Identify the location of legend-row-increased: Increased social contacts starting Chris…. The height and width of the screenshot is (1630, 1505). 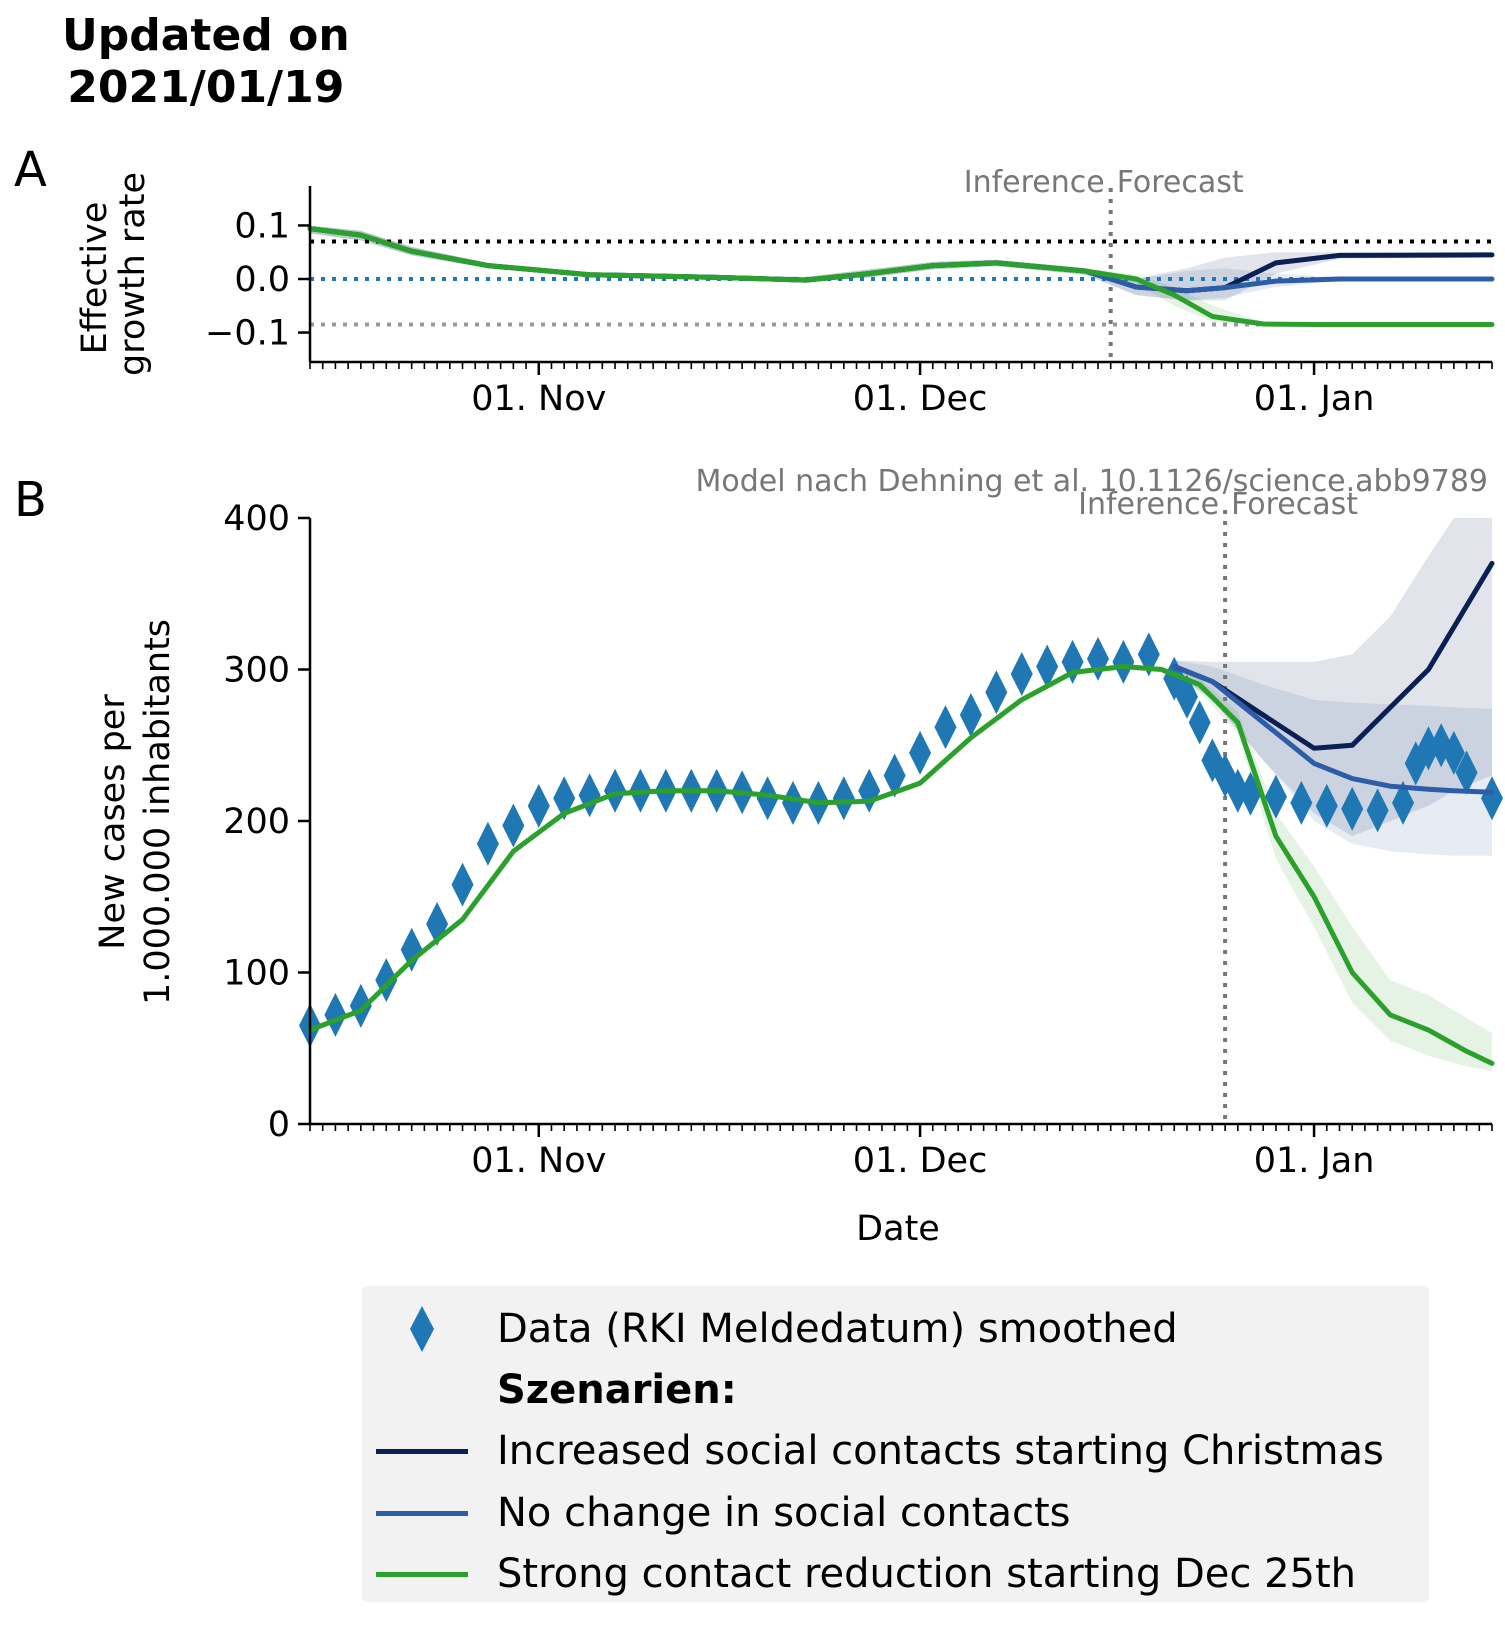
(895, 1451).